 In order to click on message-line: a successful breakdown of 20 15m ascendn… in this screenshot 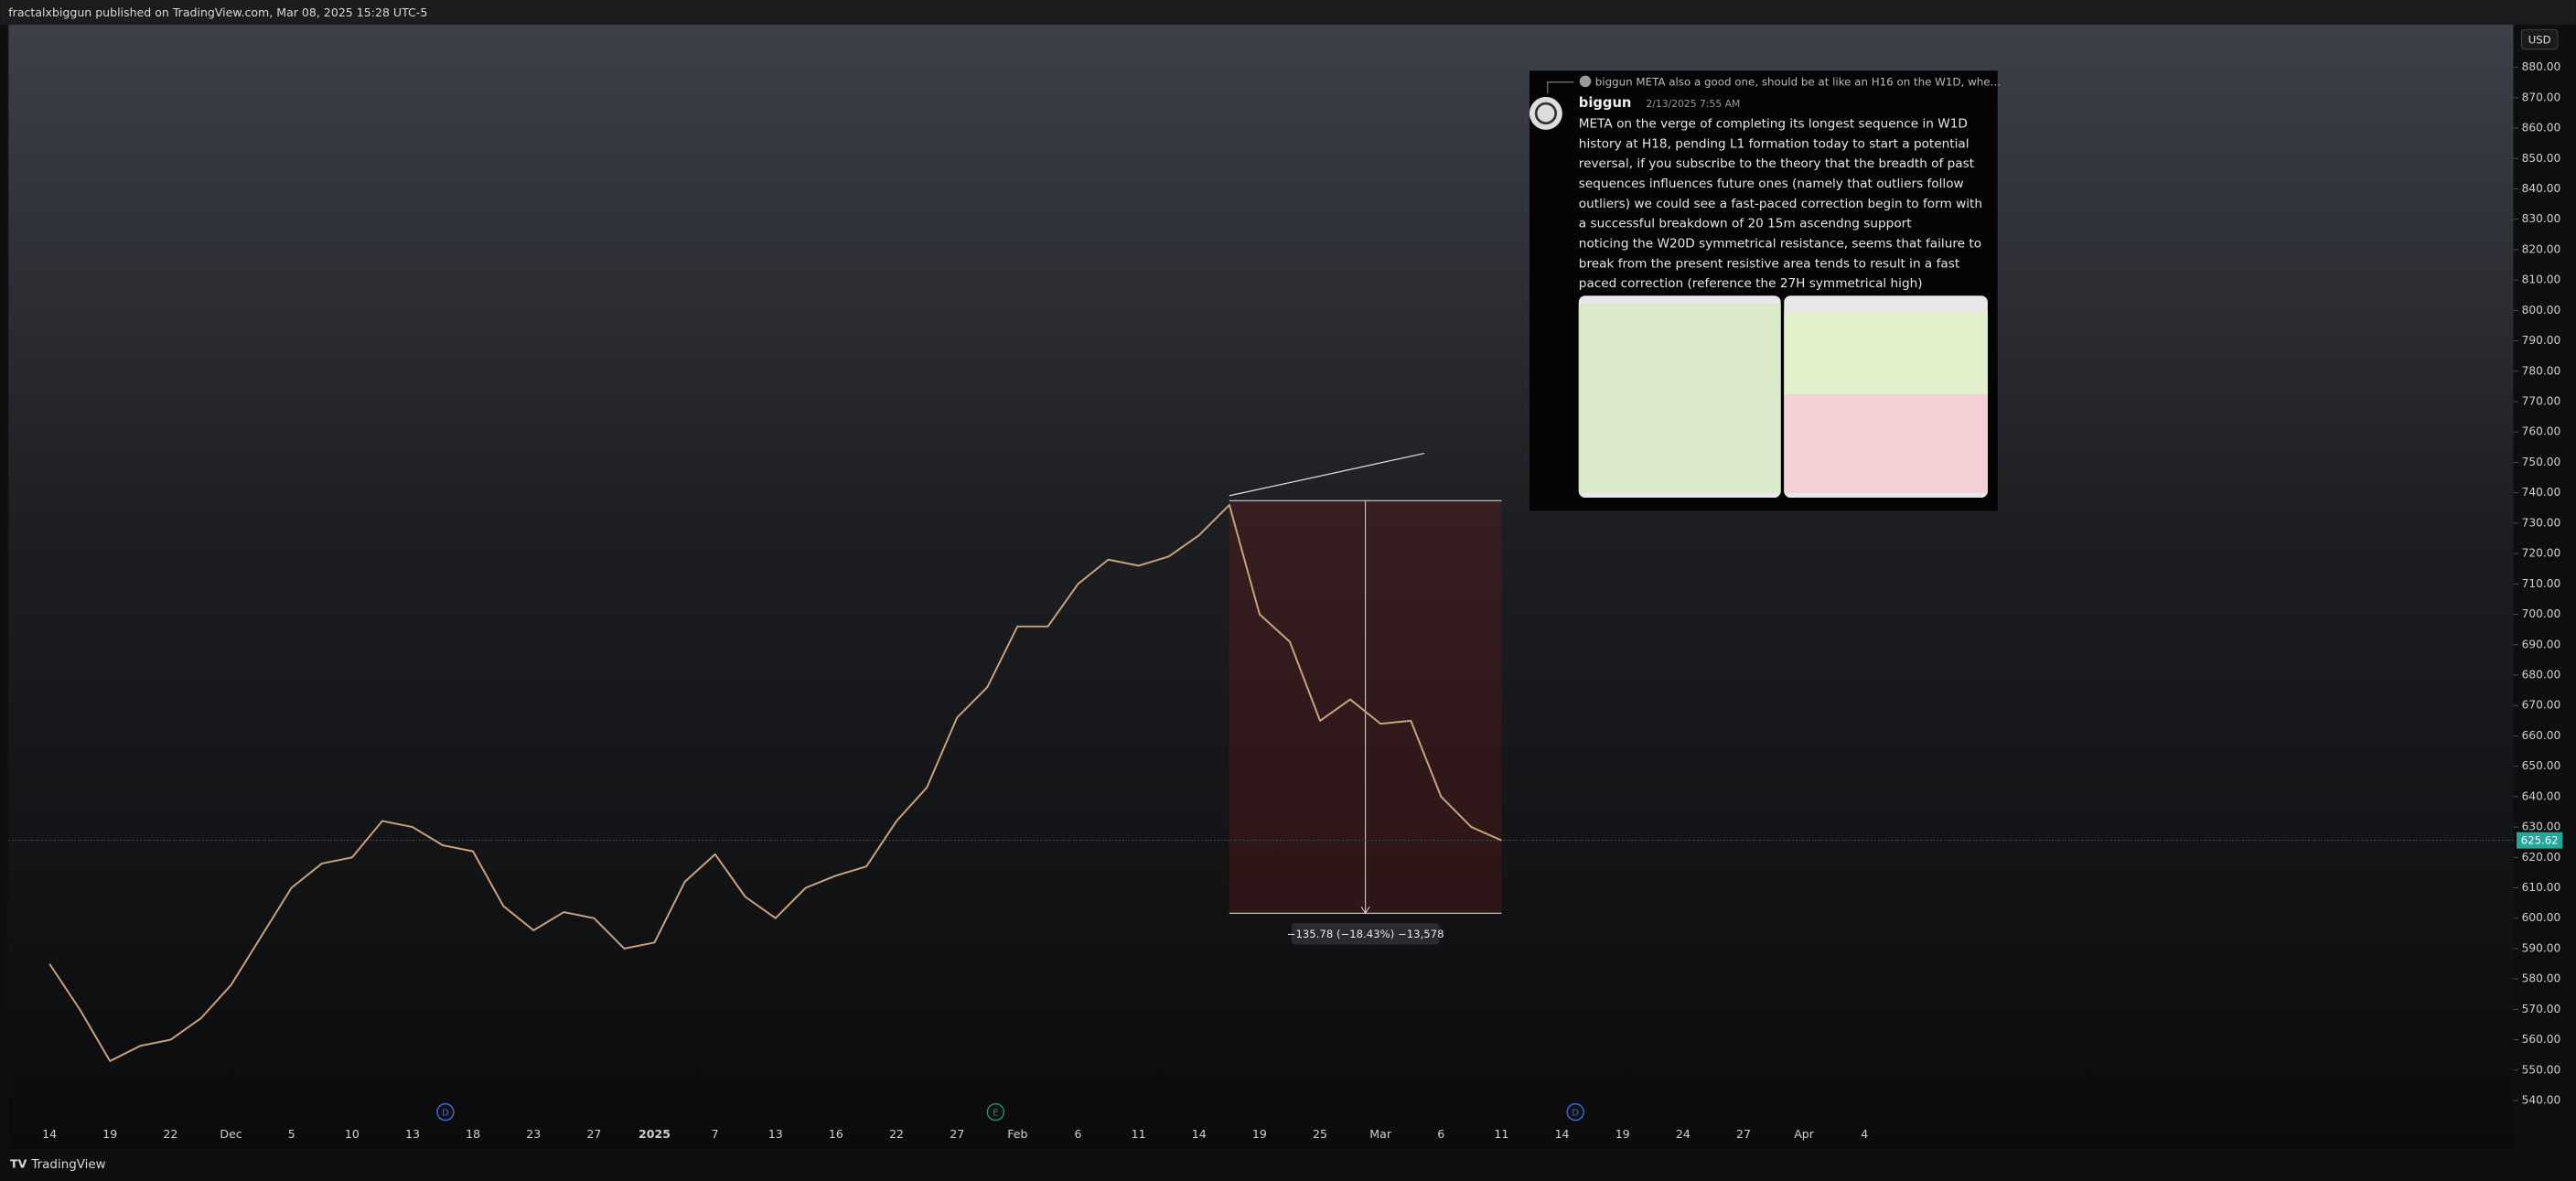, I will do `click(1746, 224)`.